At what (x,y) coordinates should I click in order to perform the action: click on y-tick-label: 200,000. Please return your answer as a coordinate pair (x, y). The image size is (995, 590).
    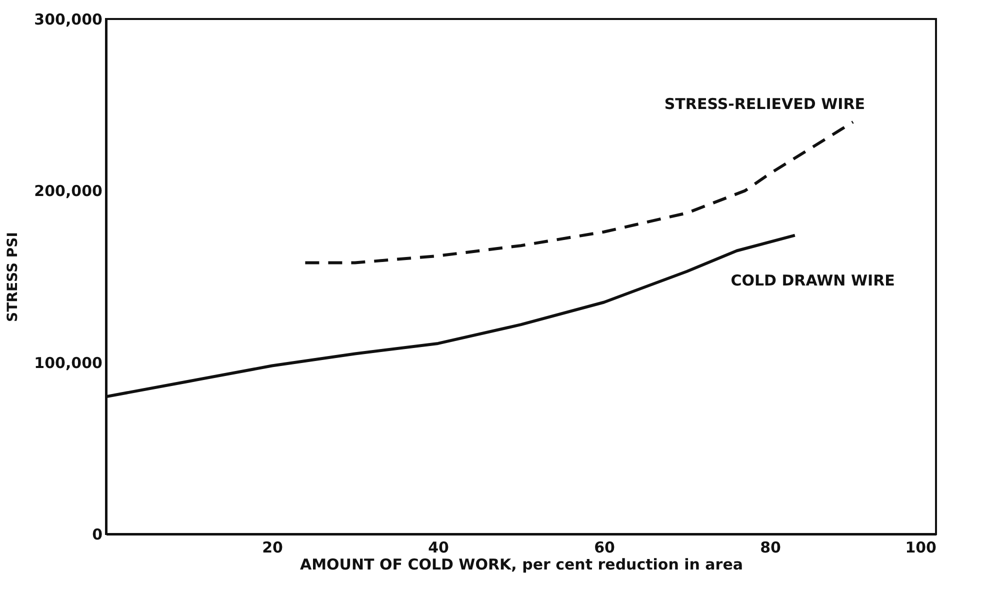
    Looking at the image, I should click on (68, 191).